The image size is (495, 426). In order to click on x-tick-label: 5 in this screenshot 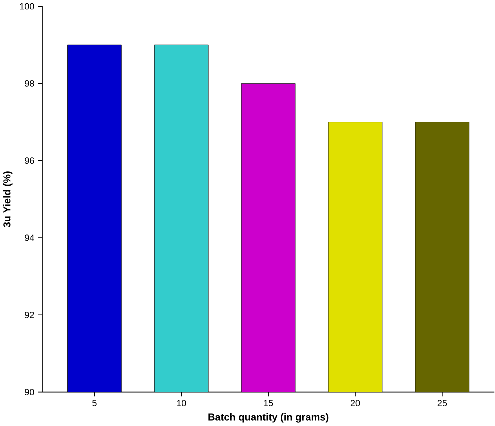, I will do `click(94, 403)`.